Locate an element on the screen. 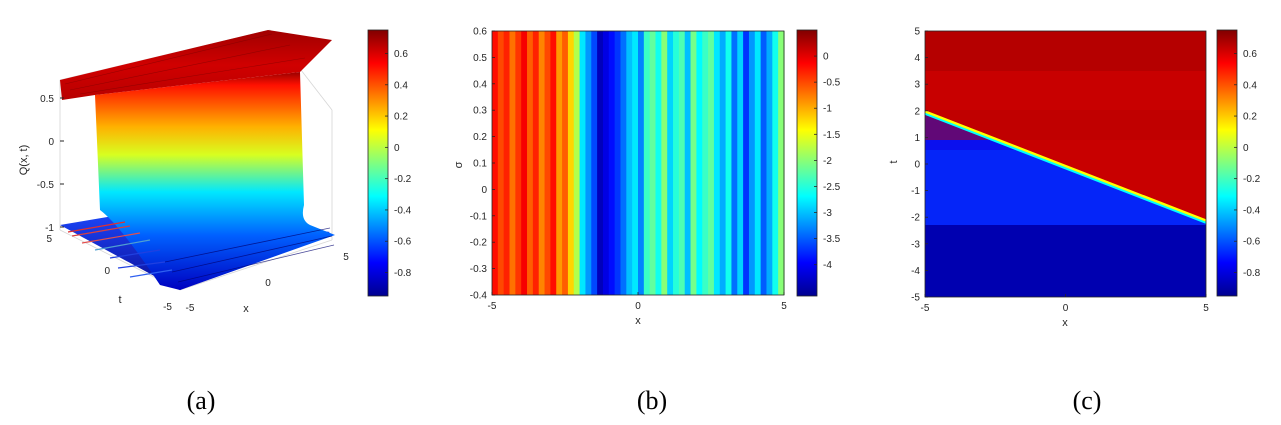 The width and height of the screenshot is (1281, 425). panel-a-x-tick: 0 is located at coordinates (268, 283).